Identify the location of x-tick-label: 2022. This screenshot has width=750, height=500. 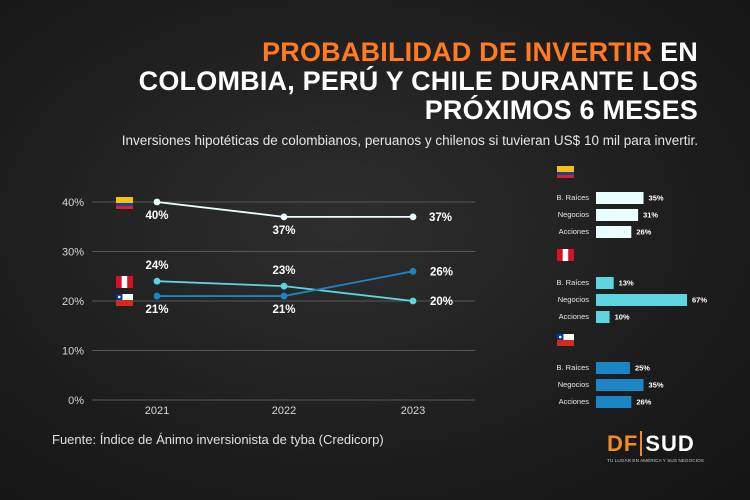
(284, 411).